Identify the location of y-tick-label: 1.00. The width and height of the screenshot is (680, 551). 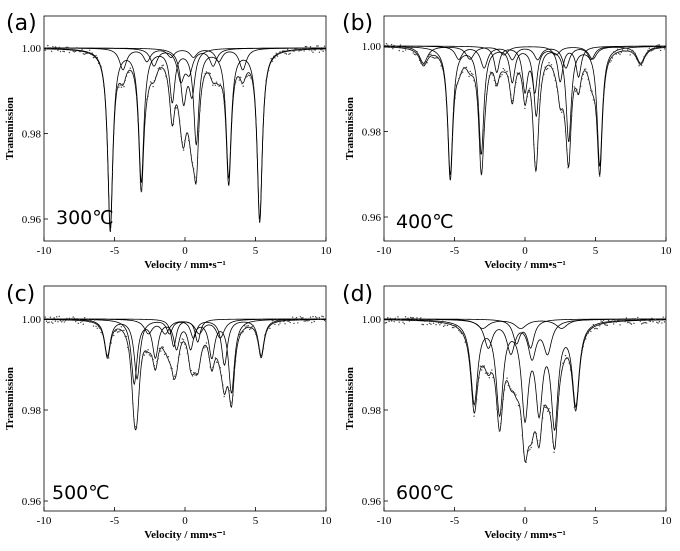
(32, 320).